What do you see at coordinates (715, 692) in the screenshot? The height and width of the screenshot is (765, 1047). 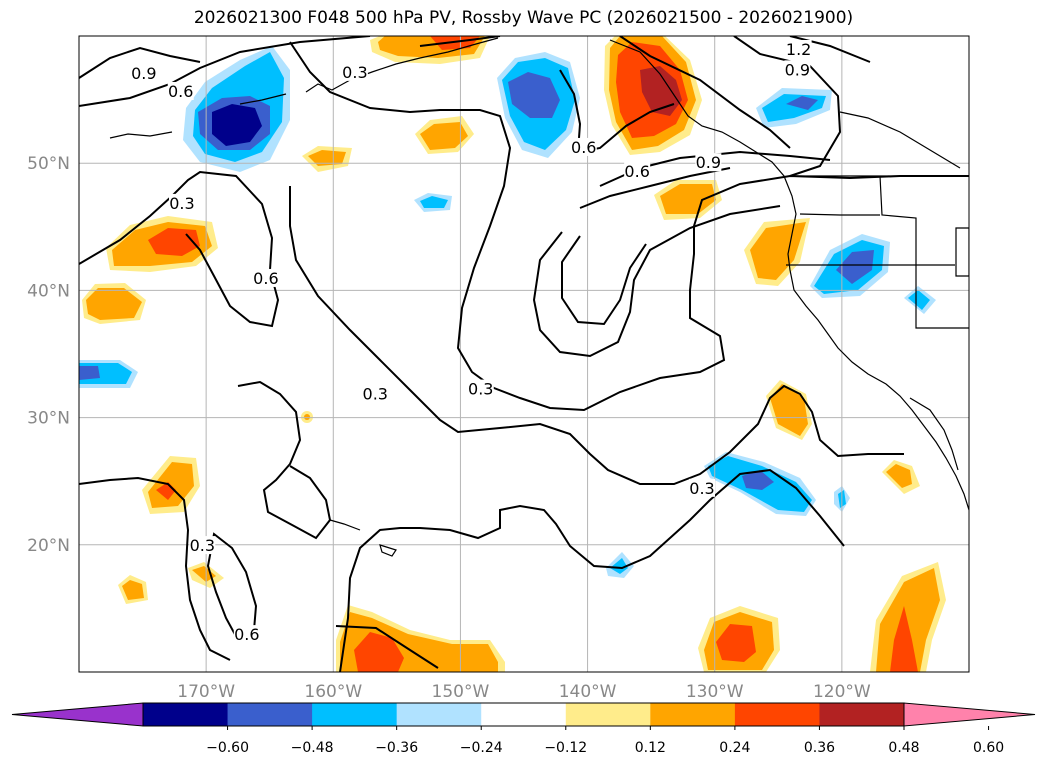 I see `x-tick-label: 130°W` at bounding box center [715, 692].